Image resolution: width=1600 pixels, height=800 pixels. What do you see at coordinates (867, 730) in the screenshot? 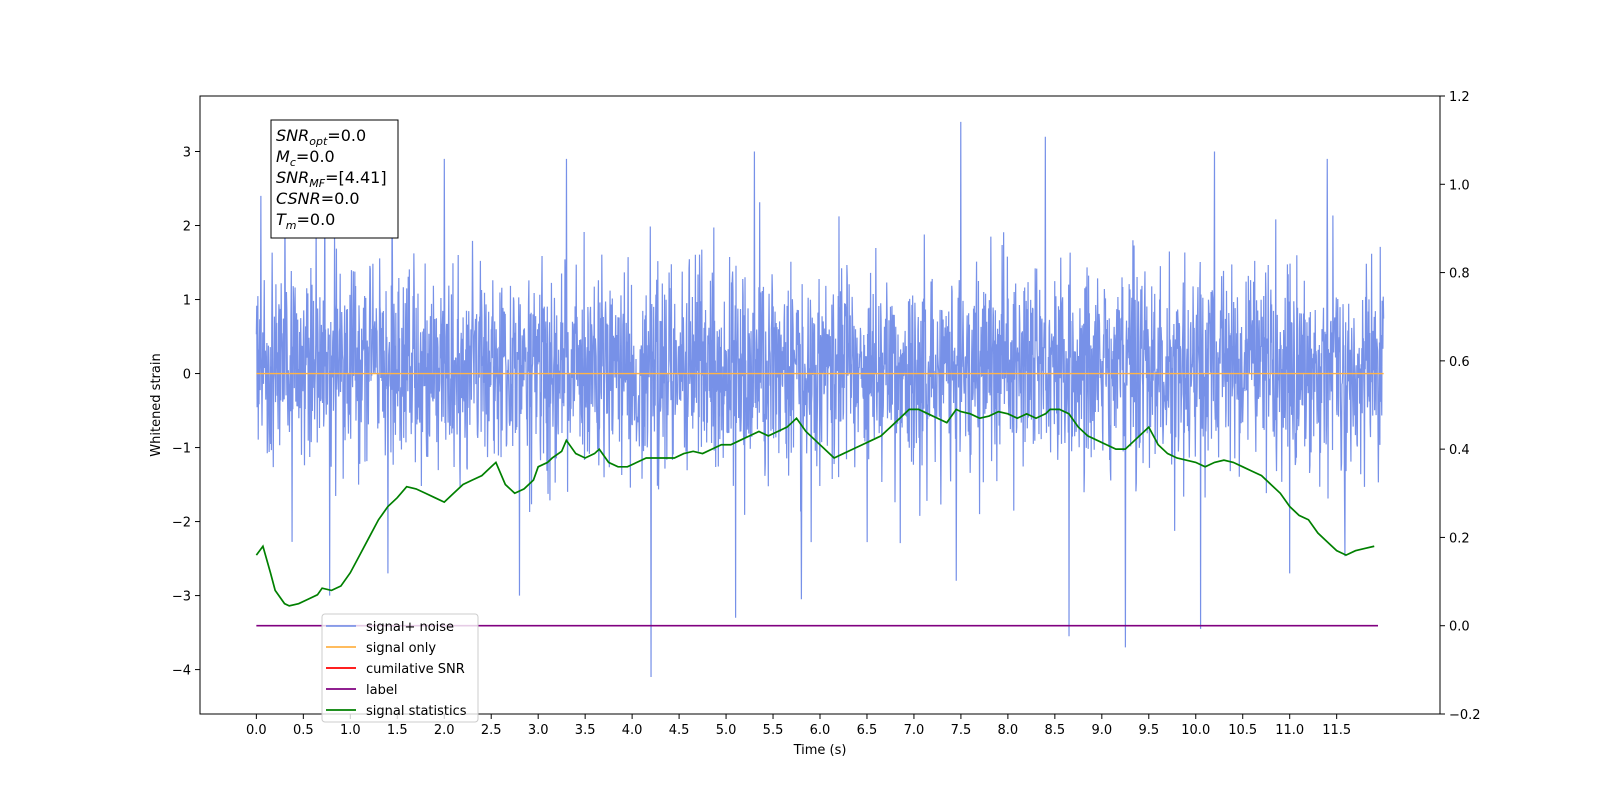
I see `x-tick-label: 6.5` at bounding box center [867, 730].